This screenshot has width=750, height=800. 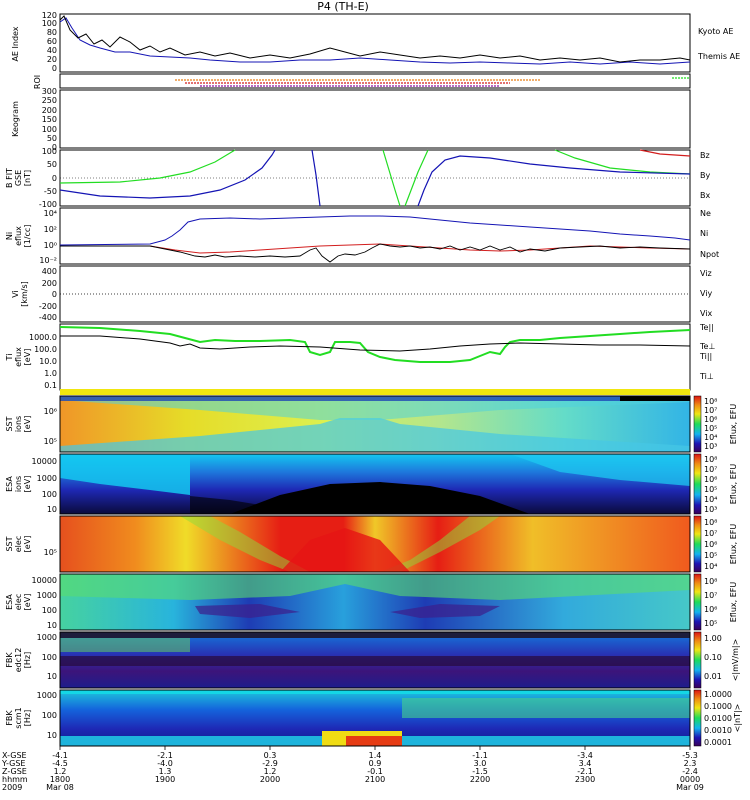 What do you see at coordinates (710, 499) in the screenshot?
I see `cbar-esa1-tick-4: 10⁴` at bounding box center [710, 499].